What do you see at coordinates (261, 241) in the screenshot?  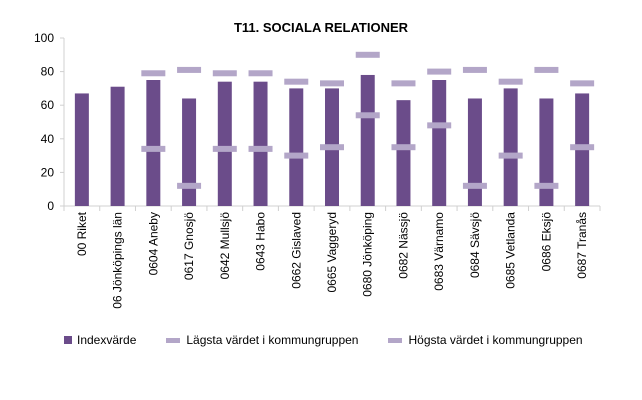 I see `x-tick-label: 0643 Habo` at bounding box center [261, 241].